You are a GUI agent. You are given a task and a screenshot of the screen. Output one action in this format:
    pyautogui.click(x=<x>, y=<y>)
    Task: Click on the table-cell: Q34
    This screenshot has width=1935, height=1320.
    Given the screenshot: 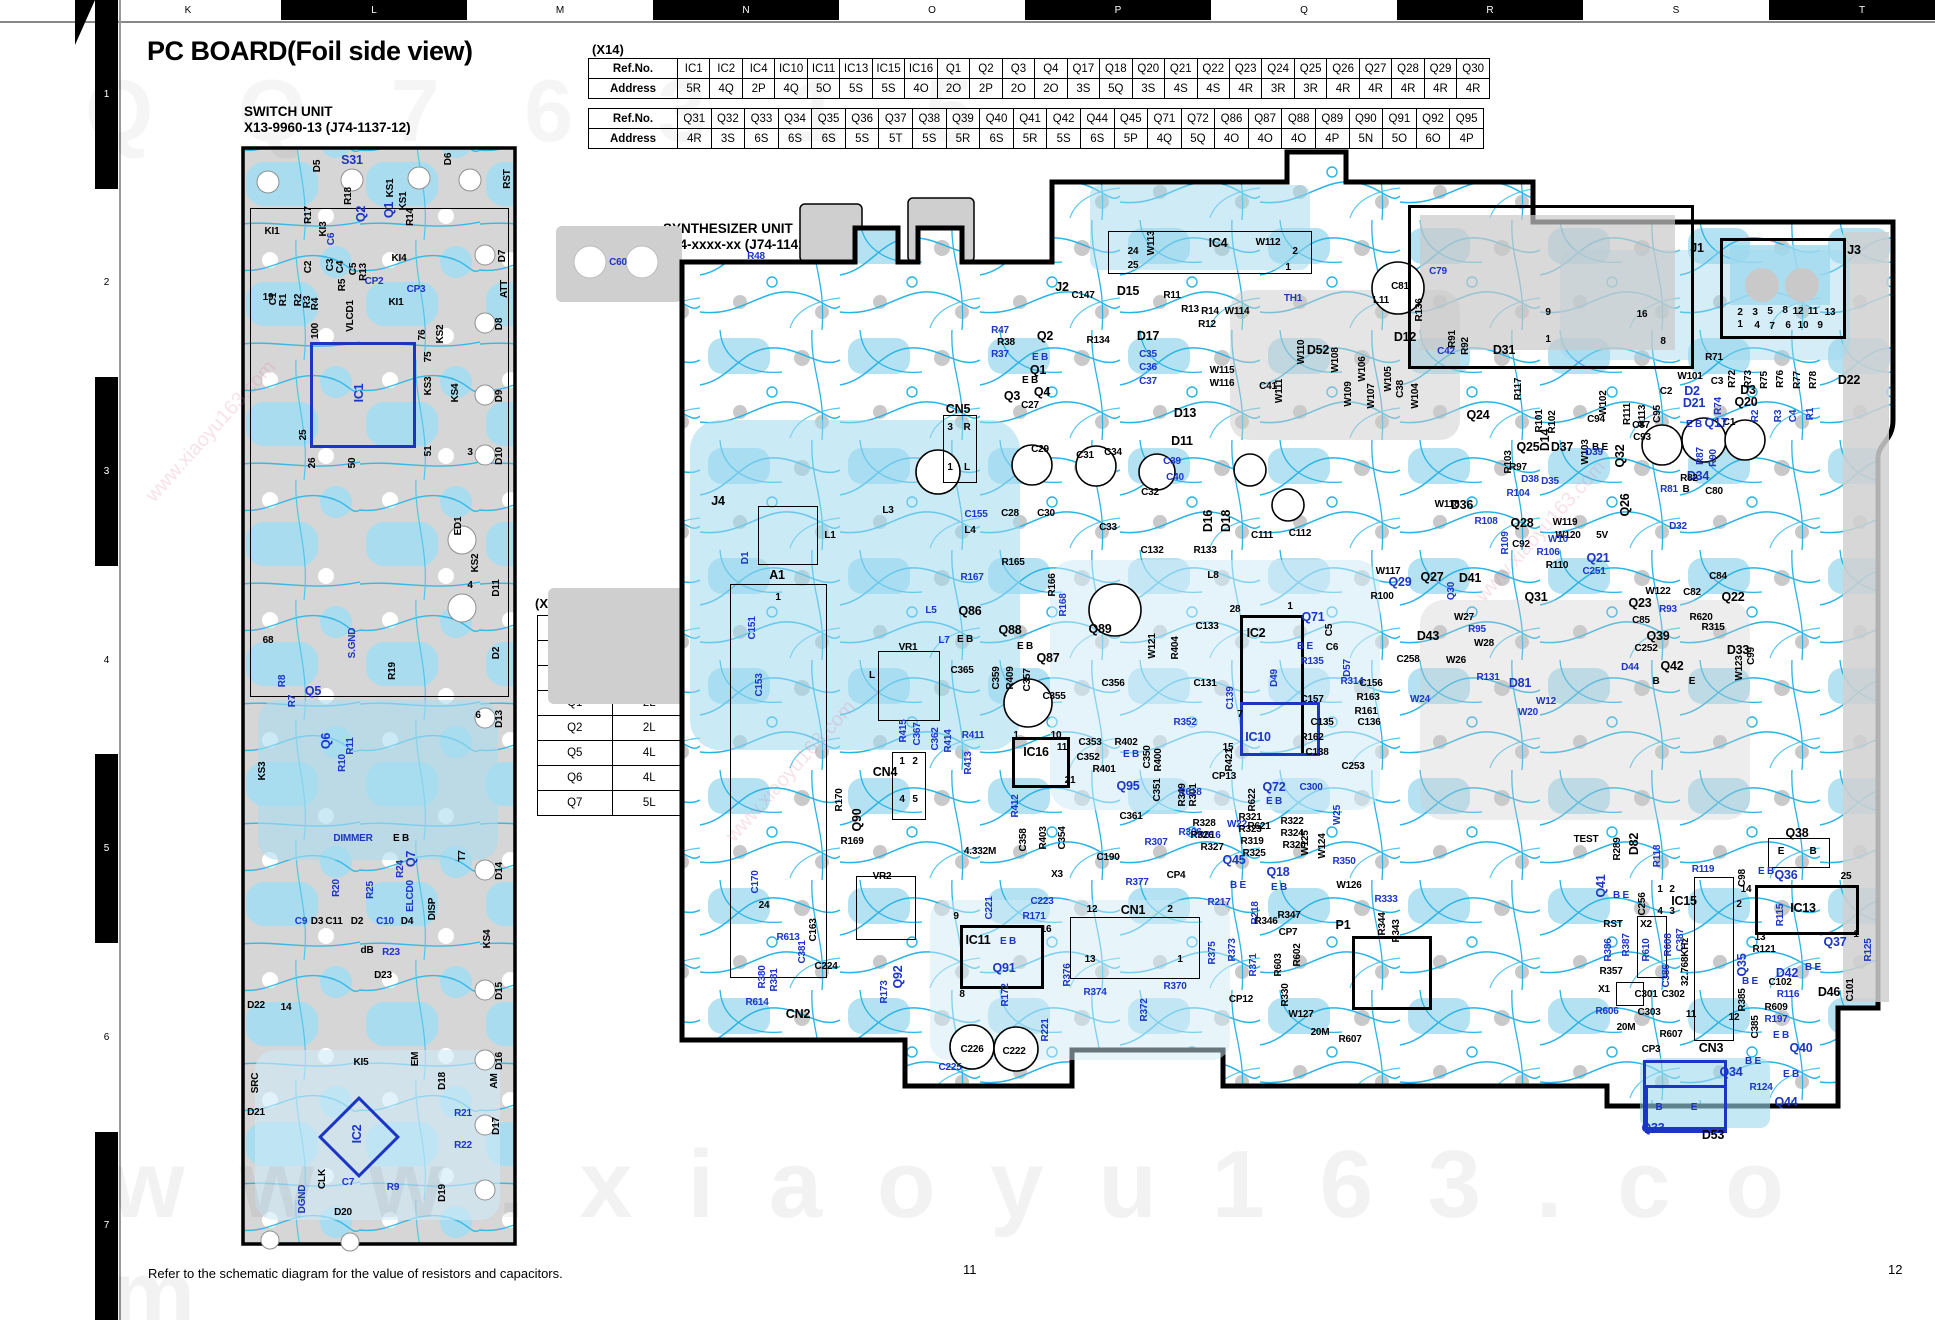 What is the action you would take?
    pyautogui.click(x=795, y=118)
    